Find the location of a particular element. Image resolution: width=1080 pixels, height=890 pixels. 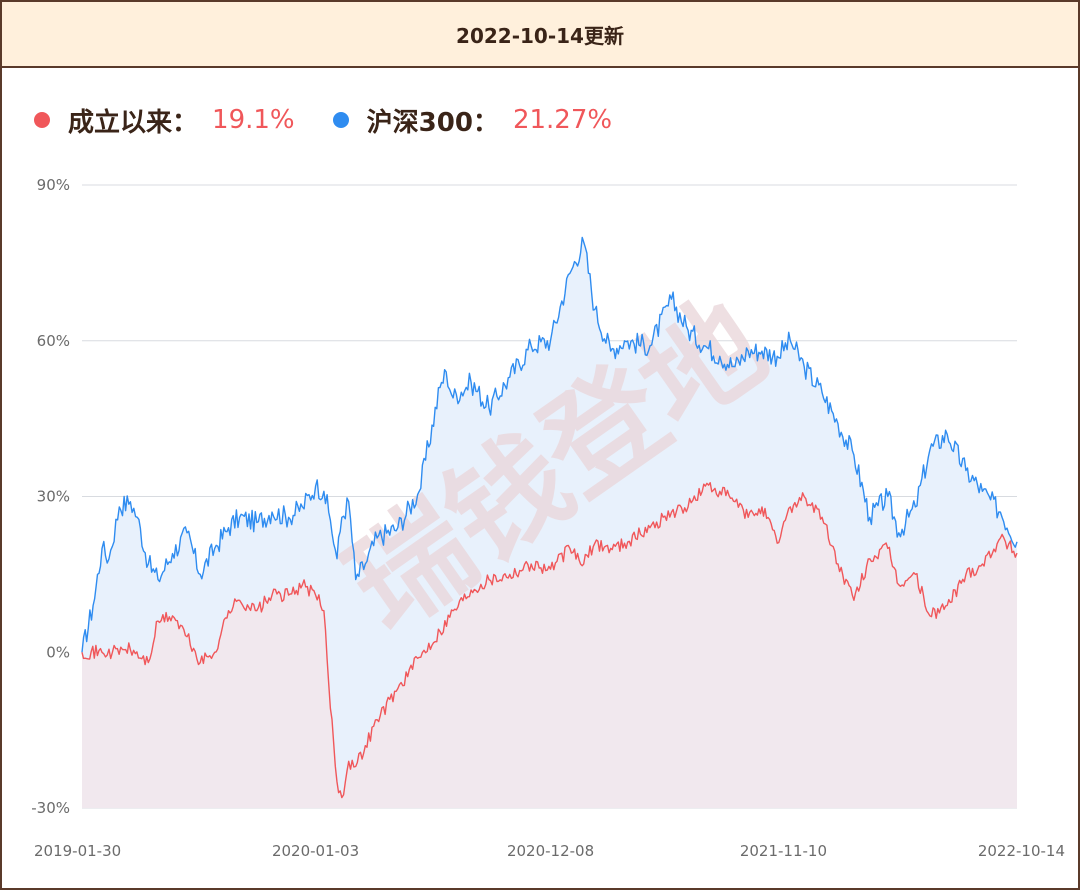

y-tick-label: 0% is located at coordinates (58, 652).